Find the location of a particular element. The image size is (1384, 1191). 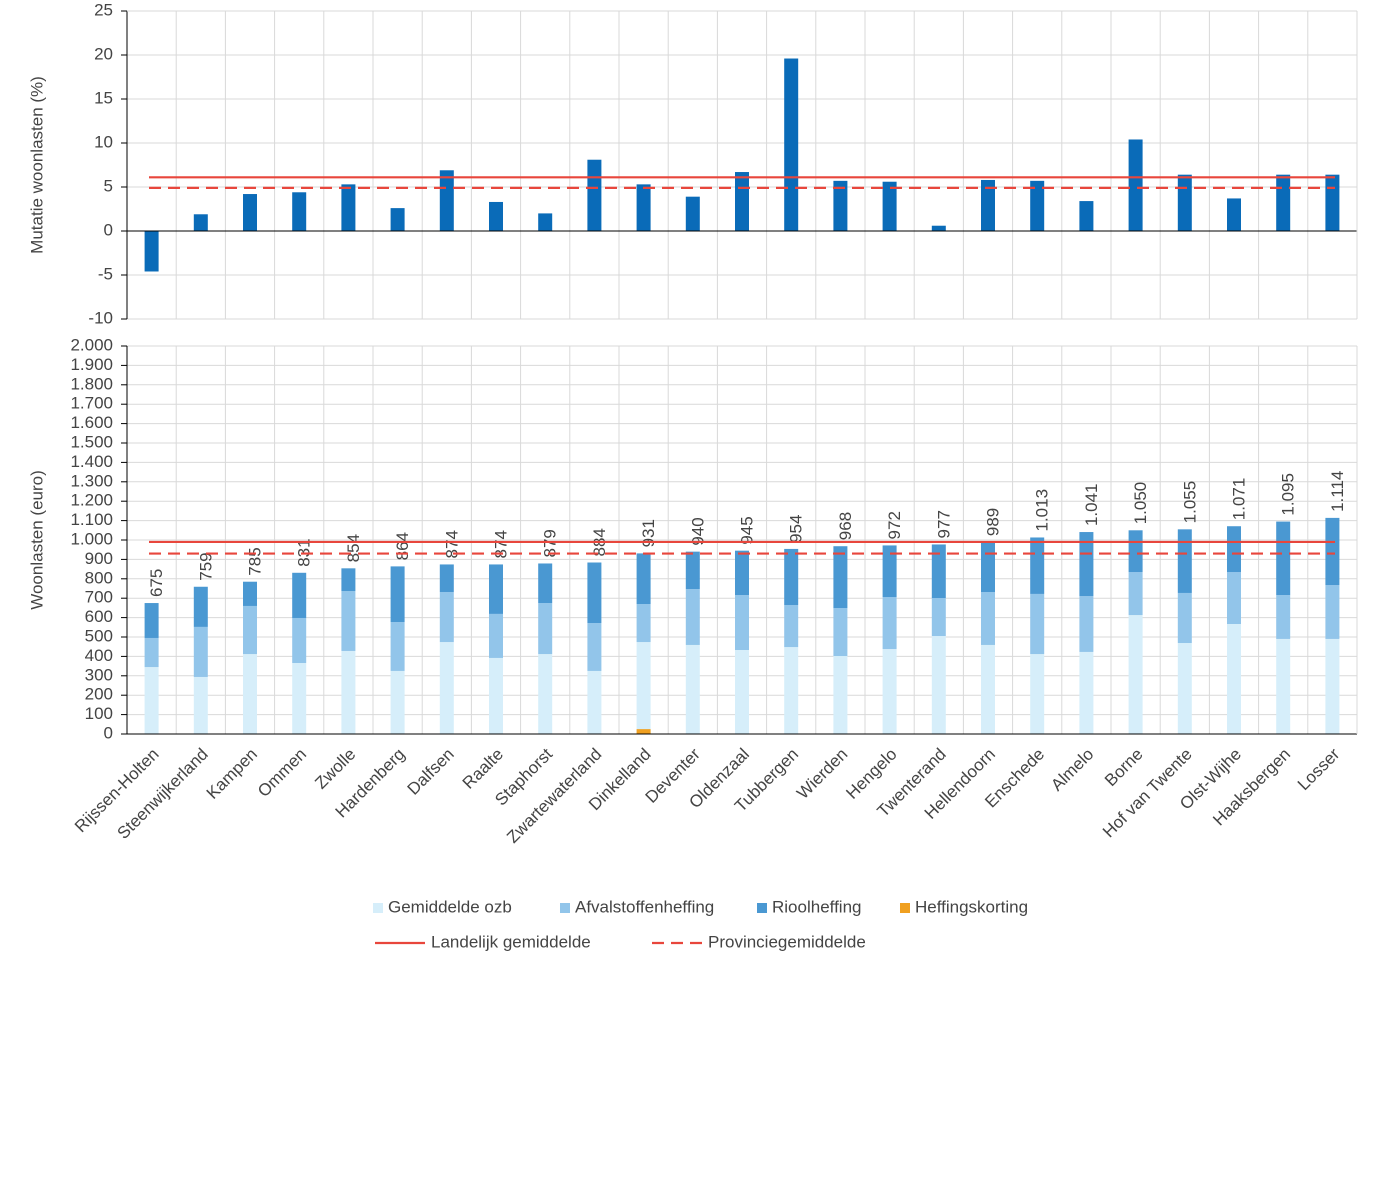

total-label: 675 is located at coordinates (156, 583).